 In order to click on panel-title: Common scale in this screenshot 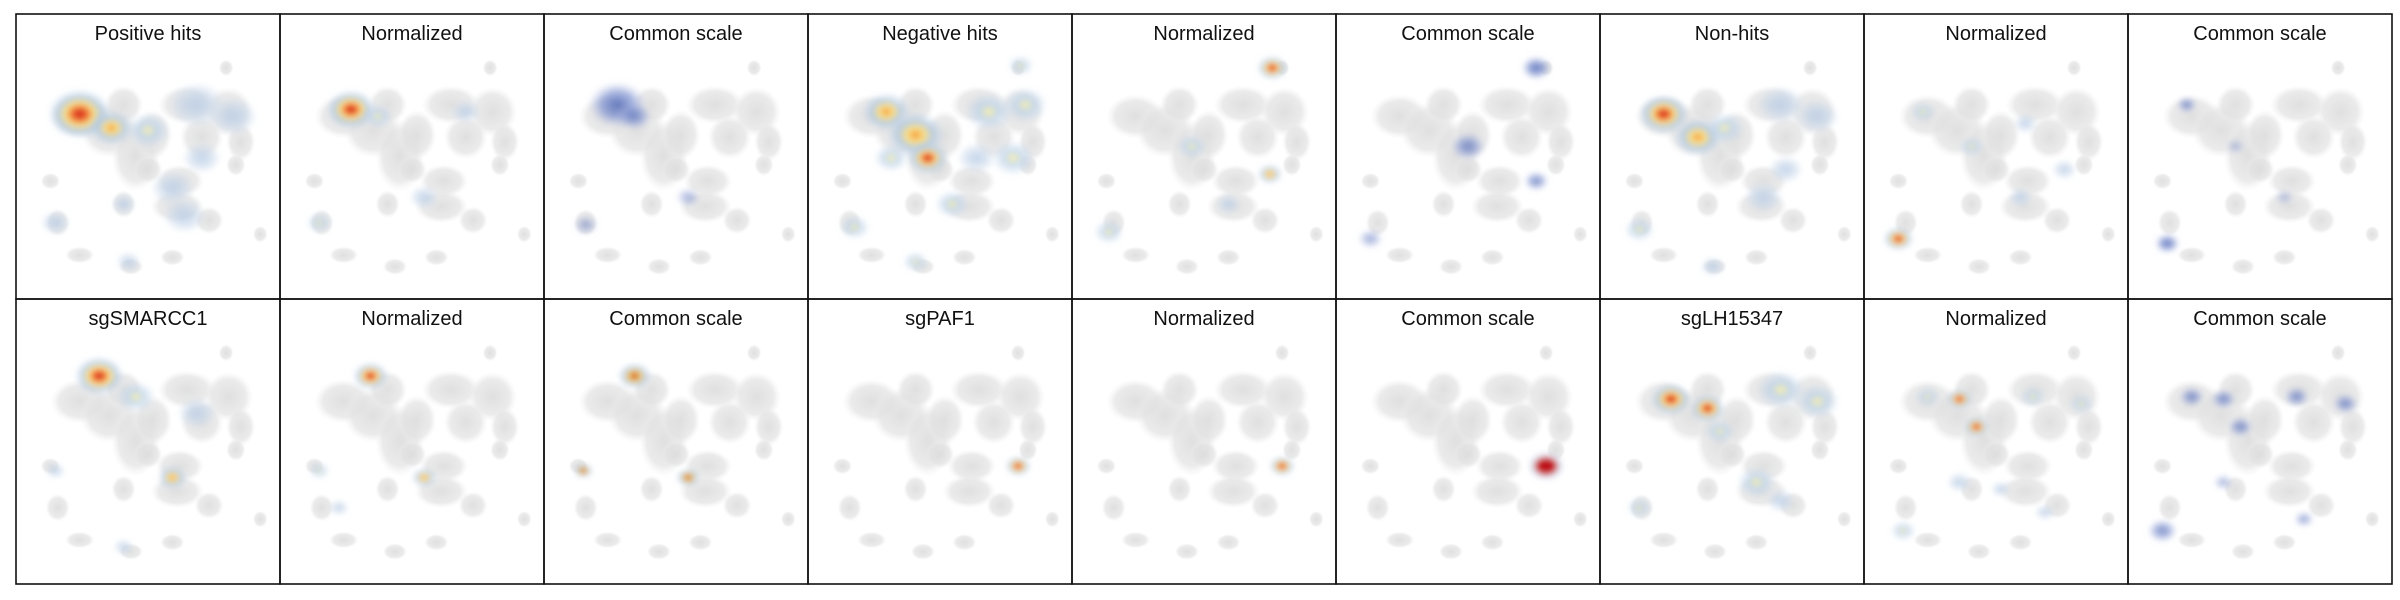, I will do `click(1467, 34)`.